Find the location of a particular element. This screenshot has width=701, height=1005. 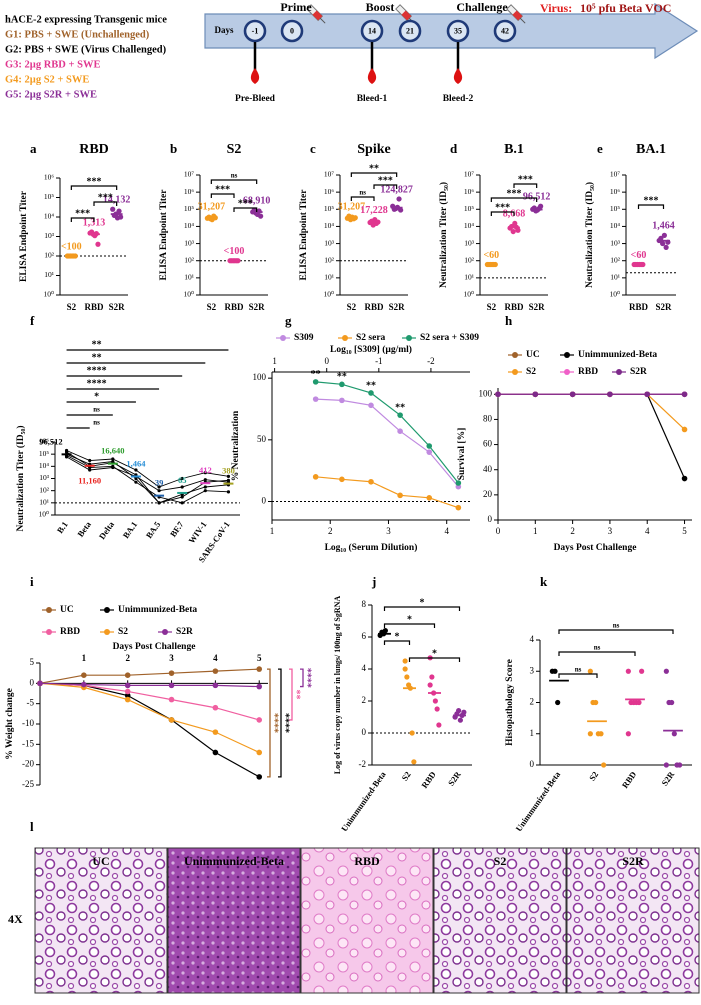

legend-label: S2 is located at coordinates (531, 372).